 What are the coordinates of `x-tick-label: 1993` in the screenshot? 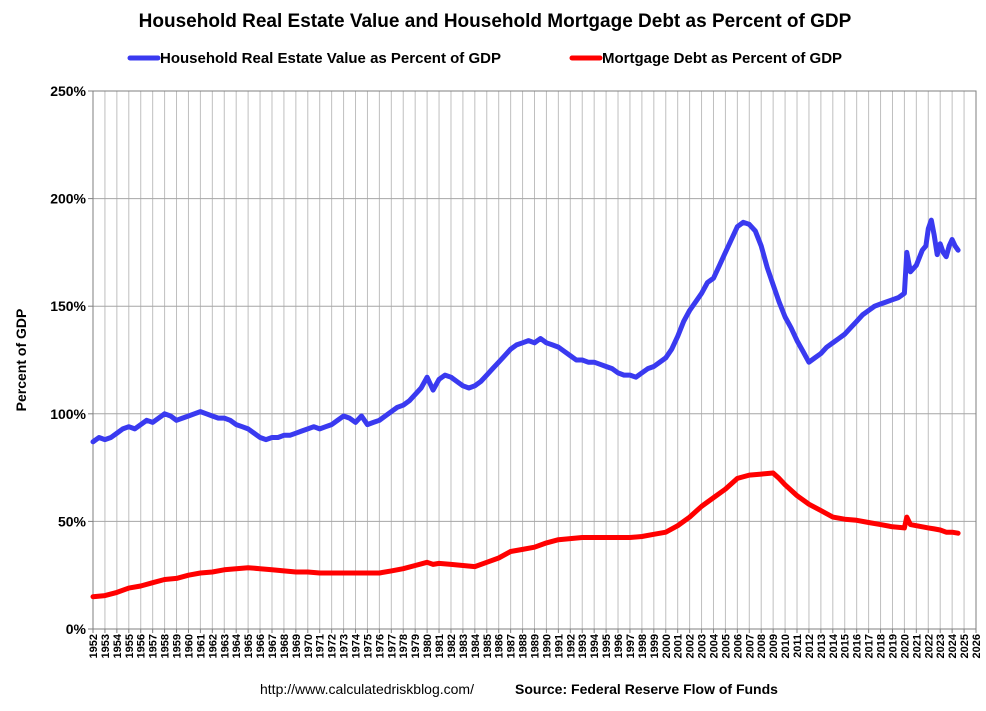 It's located at (583, 646).